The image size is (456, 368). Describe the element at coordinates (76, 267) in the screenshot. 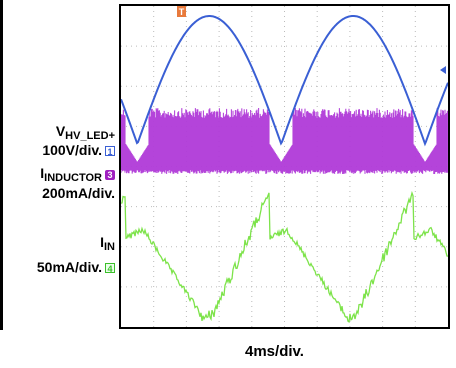

I see `label-iin-scale: 50mA/div. 4` at that location.